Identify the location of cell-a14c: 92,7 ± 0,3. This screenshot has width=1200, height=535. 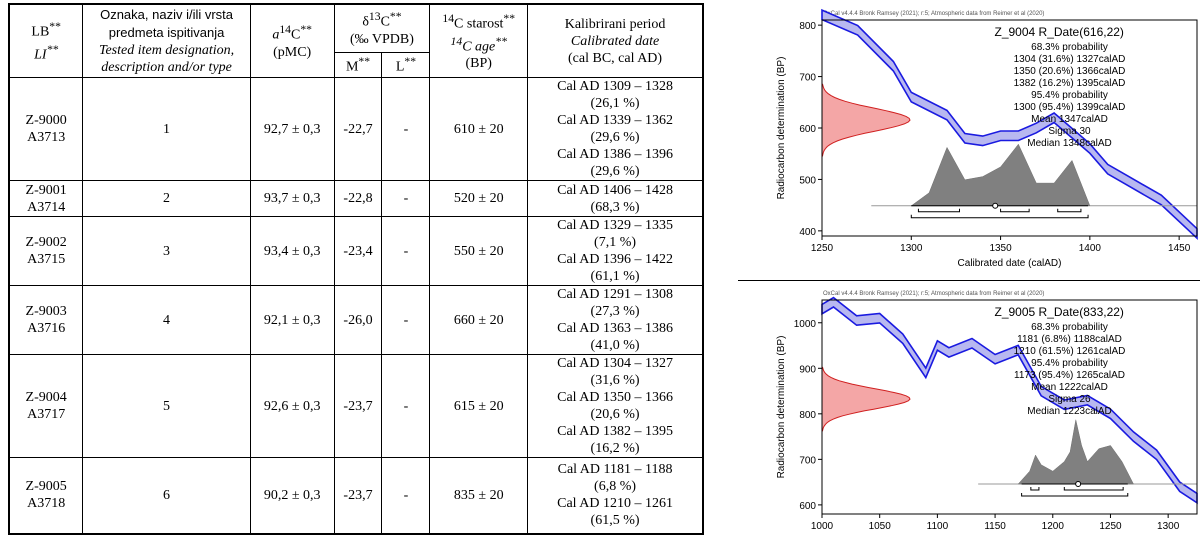
(292, 129).